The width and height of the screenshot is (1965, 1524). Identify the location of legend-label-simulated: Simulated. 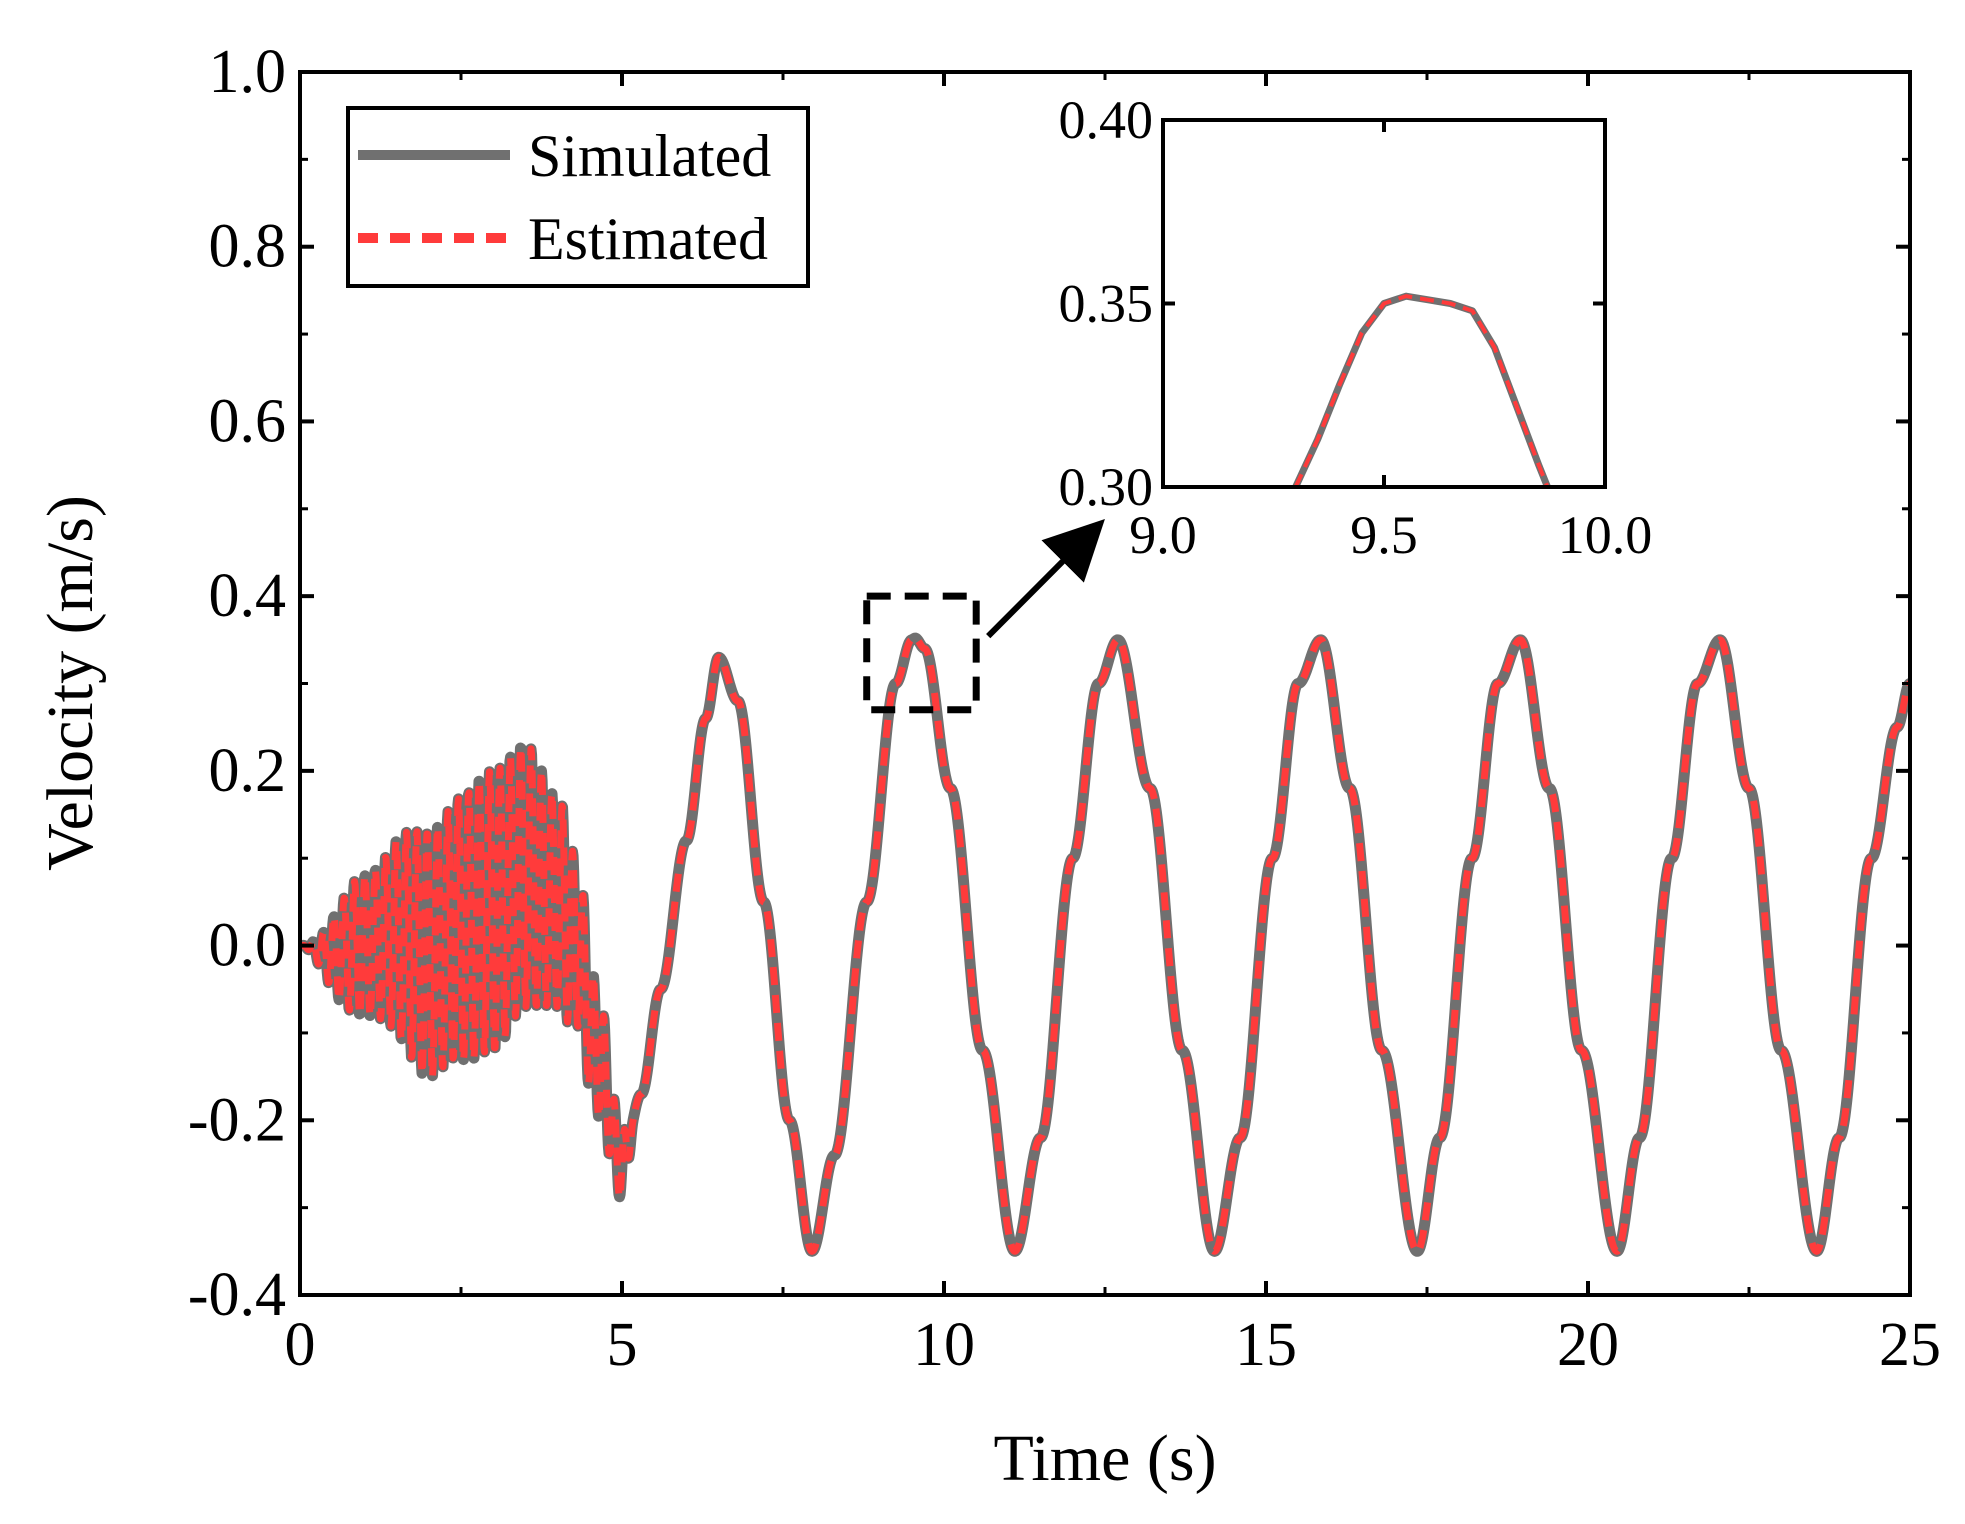
(649, 156).